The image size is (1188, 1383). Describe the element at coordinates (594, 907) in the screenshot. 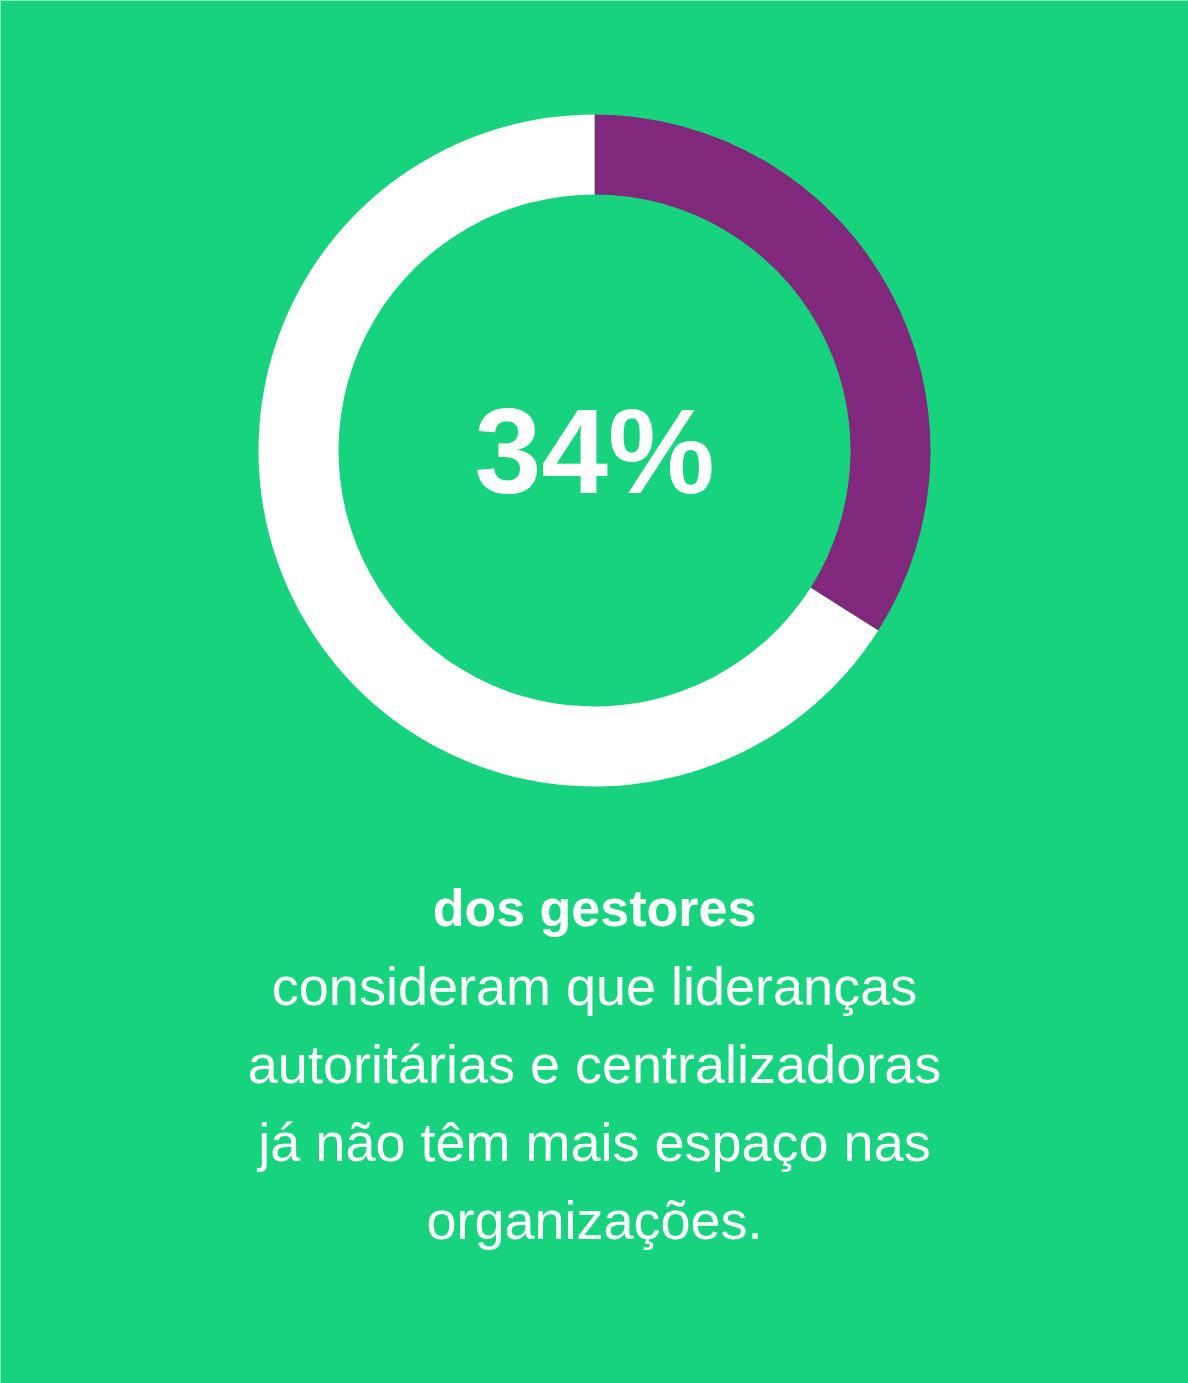

I see `text: dos gestores` at that location.